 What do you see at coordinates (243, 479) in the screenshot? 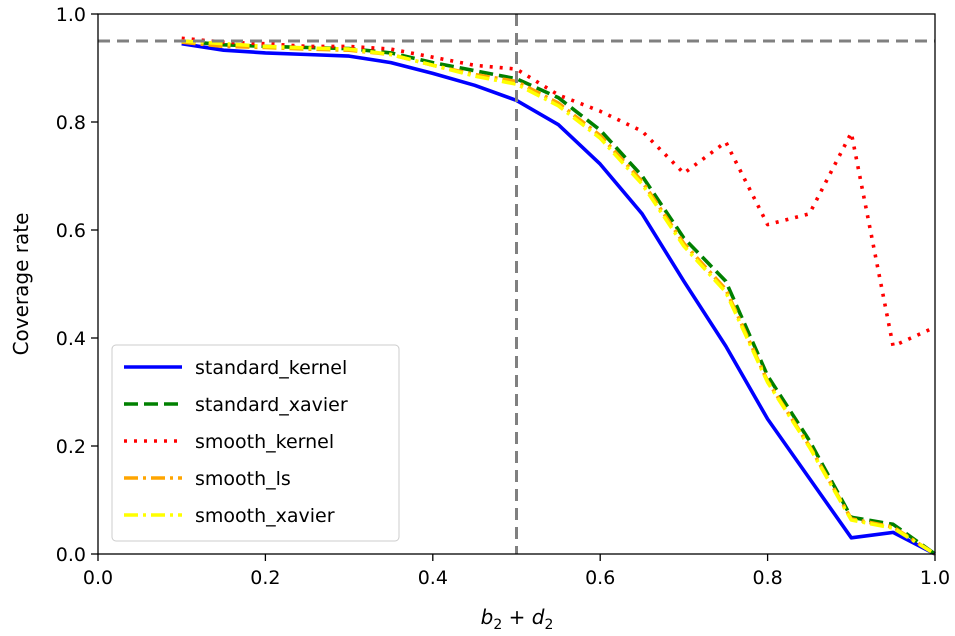
I see `legend-label-smooth-ls: smooth_ls` at bounding box center [243, 479].